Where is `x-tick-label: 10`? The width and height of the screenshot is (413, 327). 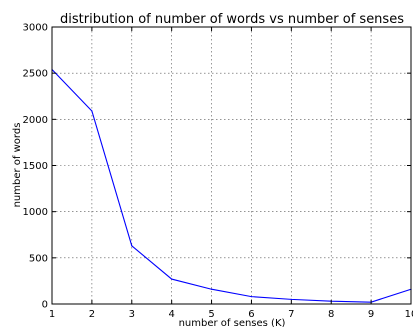
x-tick-label: 10 is located at coordinates (409, 314).